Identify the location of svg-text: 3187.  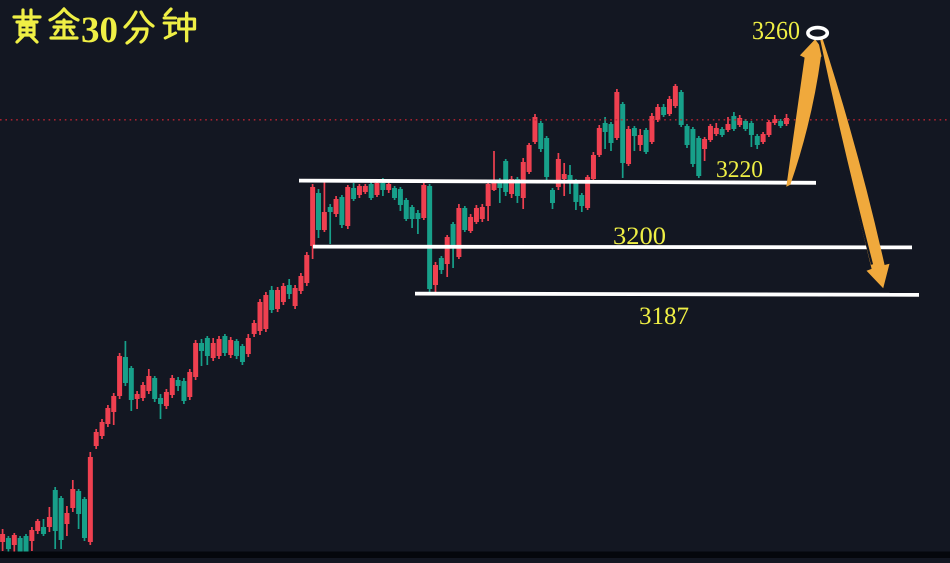
(664, 316).